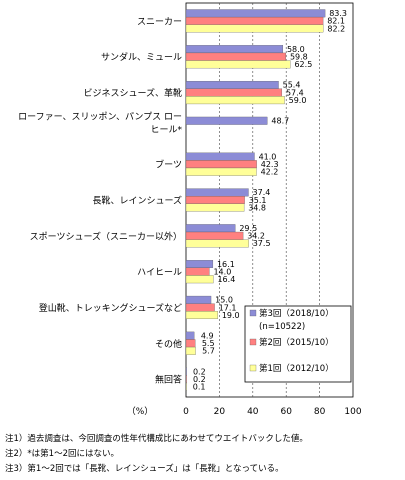 The width and height of the screenshot is (405, 480). I want to click on value-label: 55.4, so click(292, 85).